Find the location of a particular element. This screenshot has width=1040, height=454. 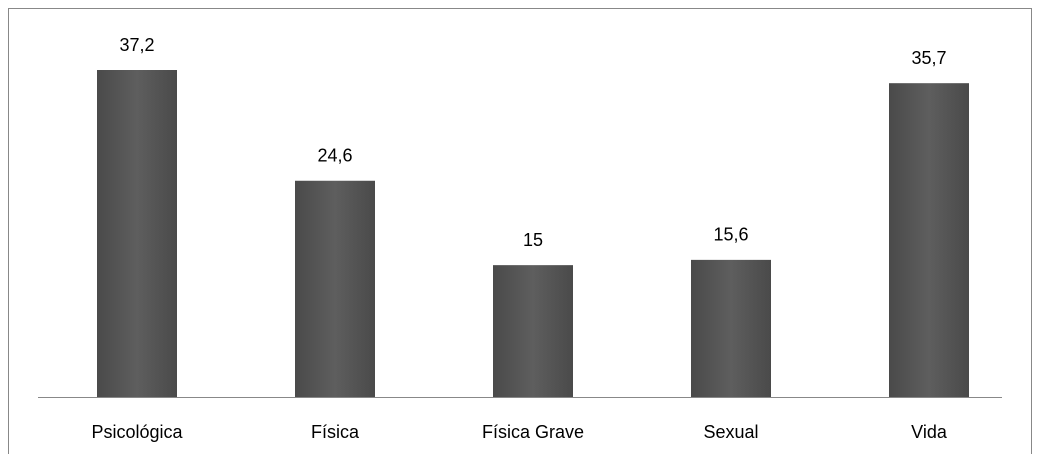

data-label: 35,7 is located at coordinates (928, 58).